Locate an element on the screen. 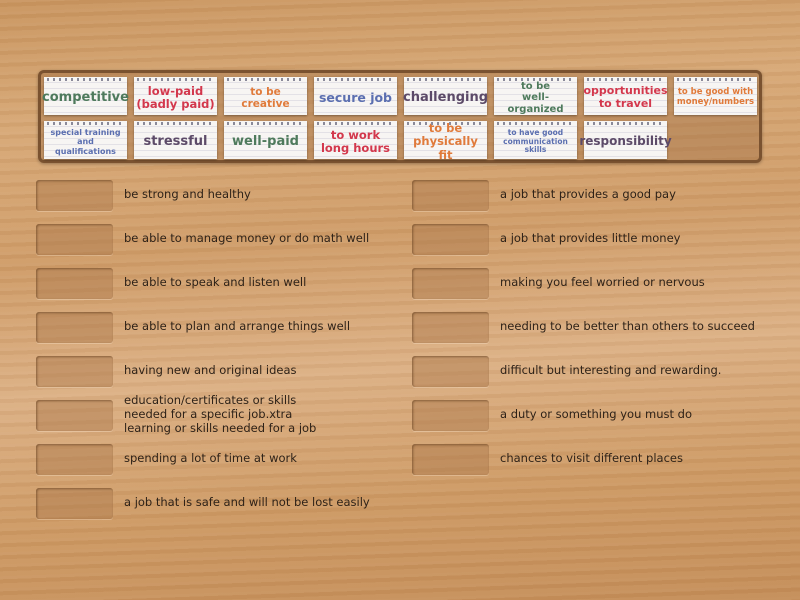  definition-text: a job that provides a good pay is located at coordinates (588, 194).